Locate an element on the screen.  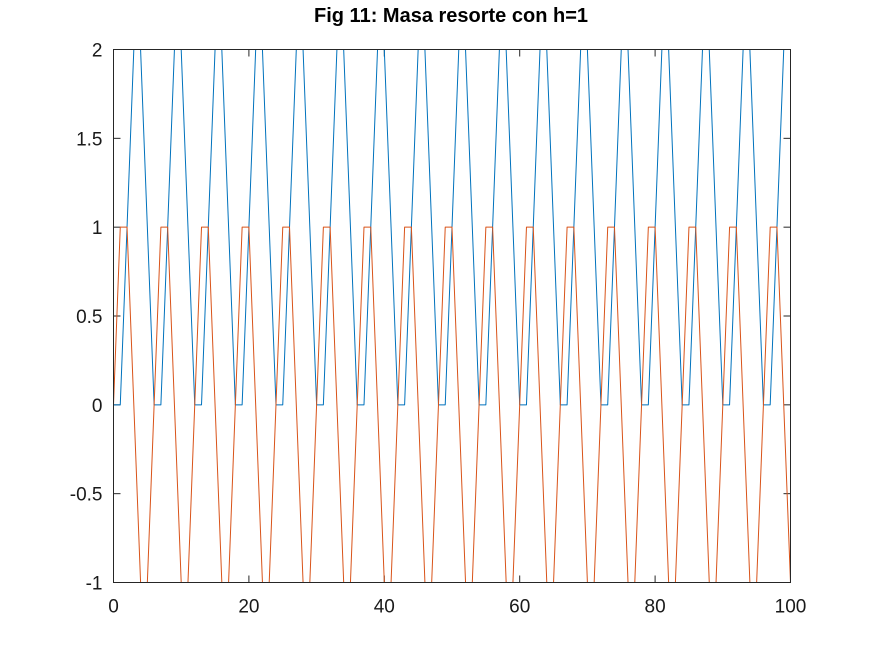
chart-title: Fig 11: Masa resorte con h=1 is located at coordinates (451, 16).